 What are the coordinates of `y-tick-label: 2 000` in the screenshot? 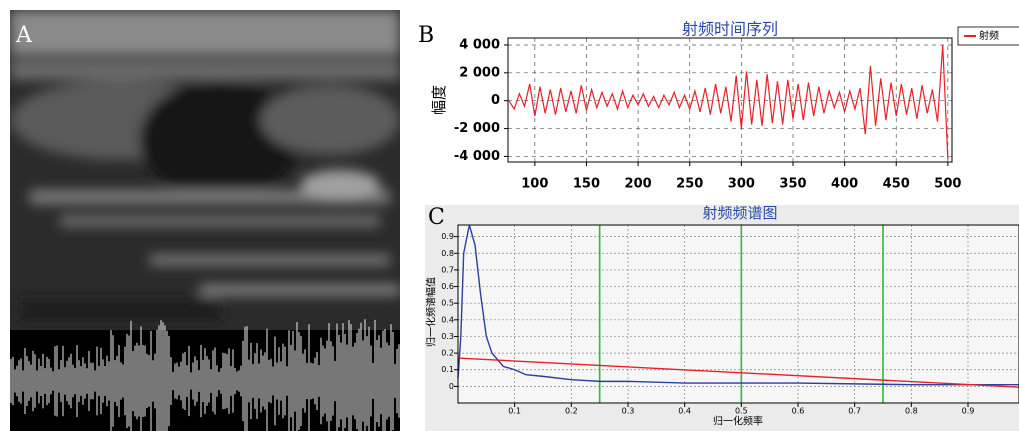 It's located at (479, 72).